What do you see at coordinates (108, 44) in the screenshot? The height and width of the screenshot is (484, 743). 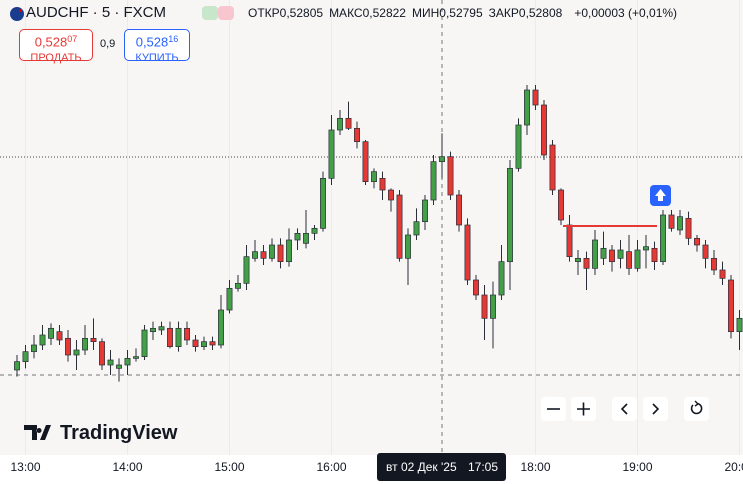 I see `spread: 0,9` at bounding box center [108, 44].